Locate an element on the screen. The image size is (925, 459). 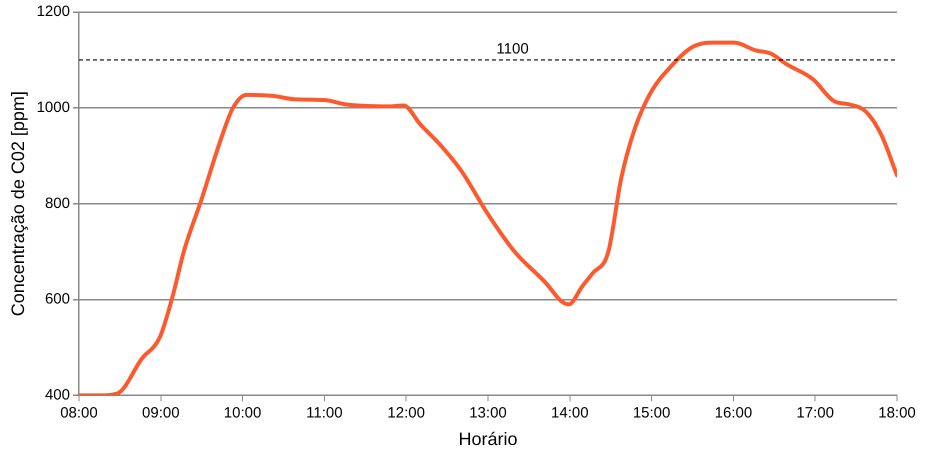
x-tick-label: 17:00 is located at coordinates (815, 413).